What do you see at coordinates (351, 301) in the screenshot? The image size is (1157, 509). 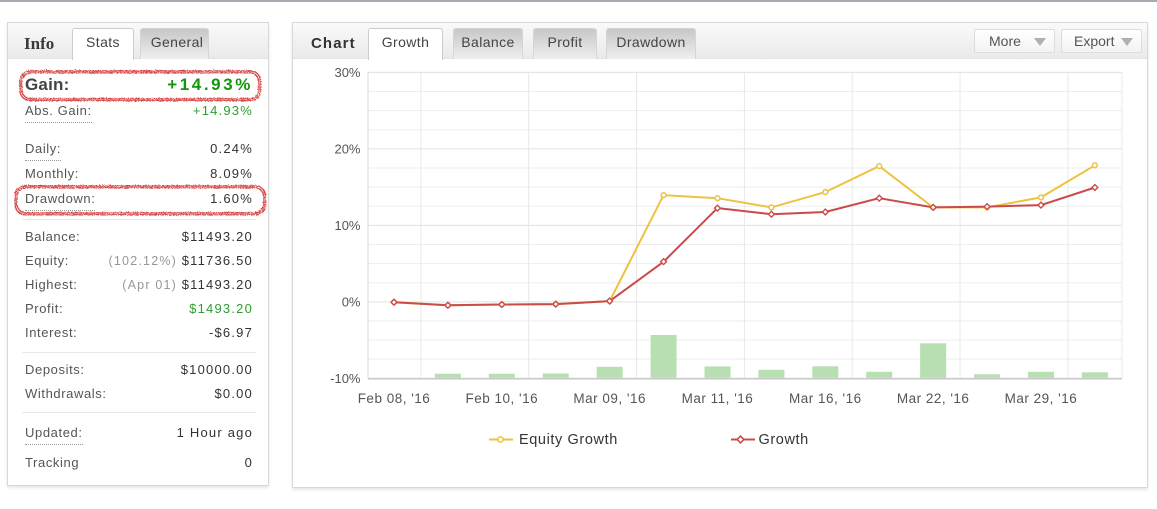 I see `svg-text: 0%` at bounding box center [351, 301].